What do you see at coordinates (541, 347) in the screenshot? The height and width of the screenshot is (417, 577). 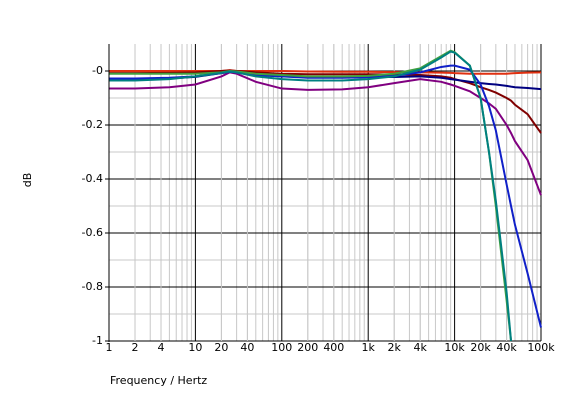 I see `x-tick-label: 100k` at bounding box center [541, 347].